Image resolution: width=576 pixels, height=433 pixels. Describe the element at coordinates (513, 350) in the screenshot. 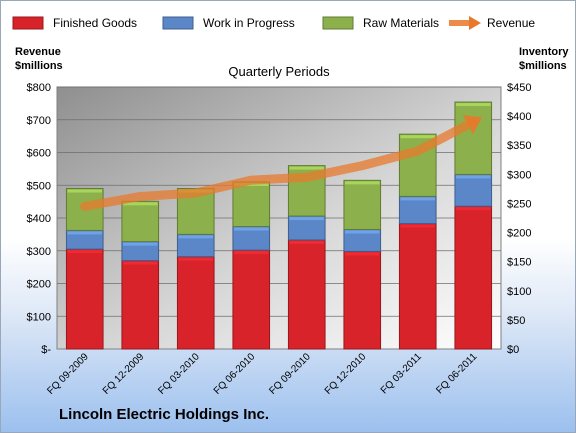

I see `y-tick-right: $0` at that location.